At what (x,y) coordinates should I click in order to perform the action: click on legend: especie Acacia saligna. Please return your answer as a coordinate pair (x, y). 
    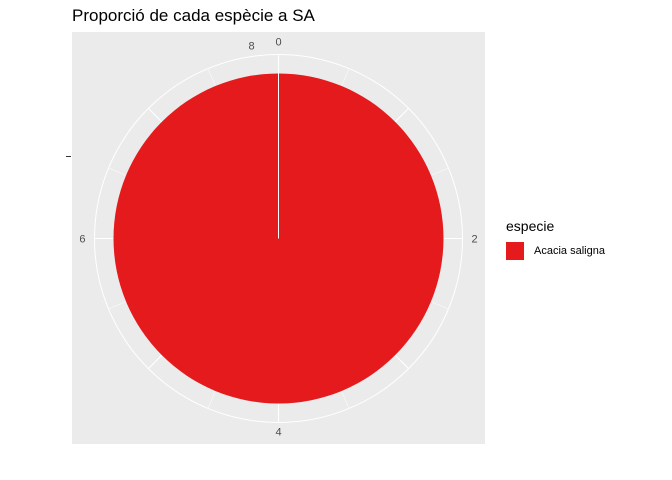
    Looking at the image, I should click on (555, 239).